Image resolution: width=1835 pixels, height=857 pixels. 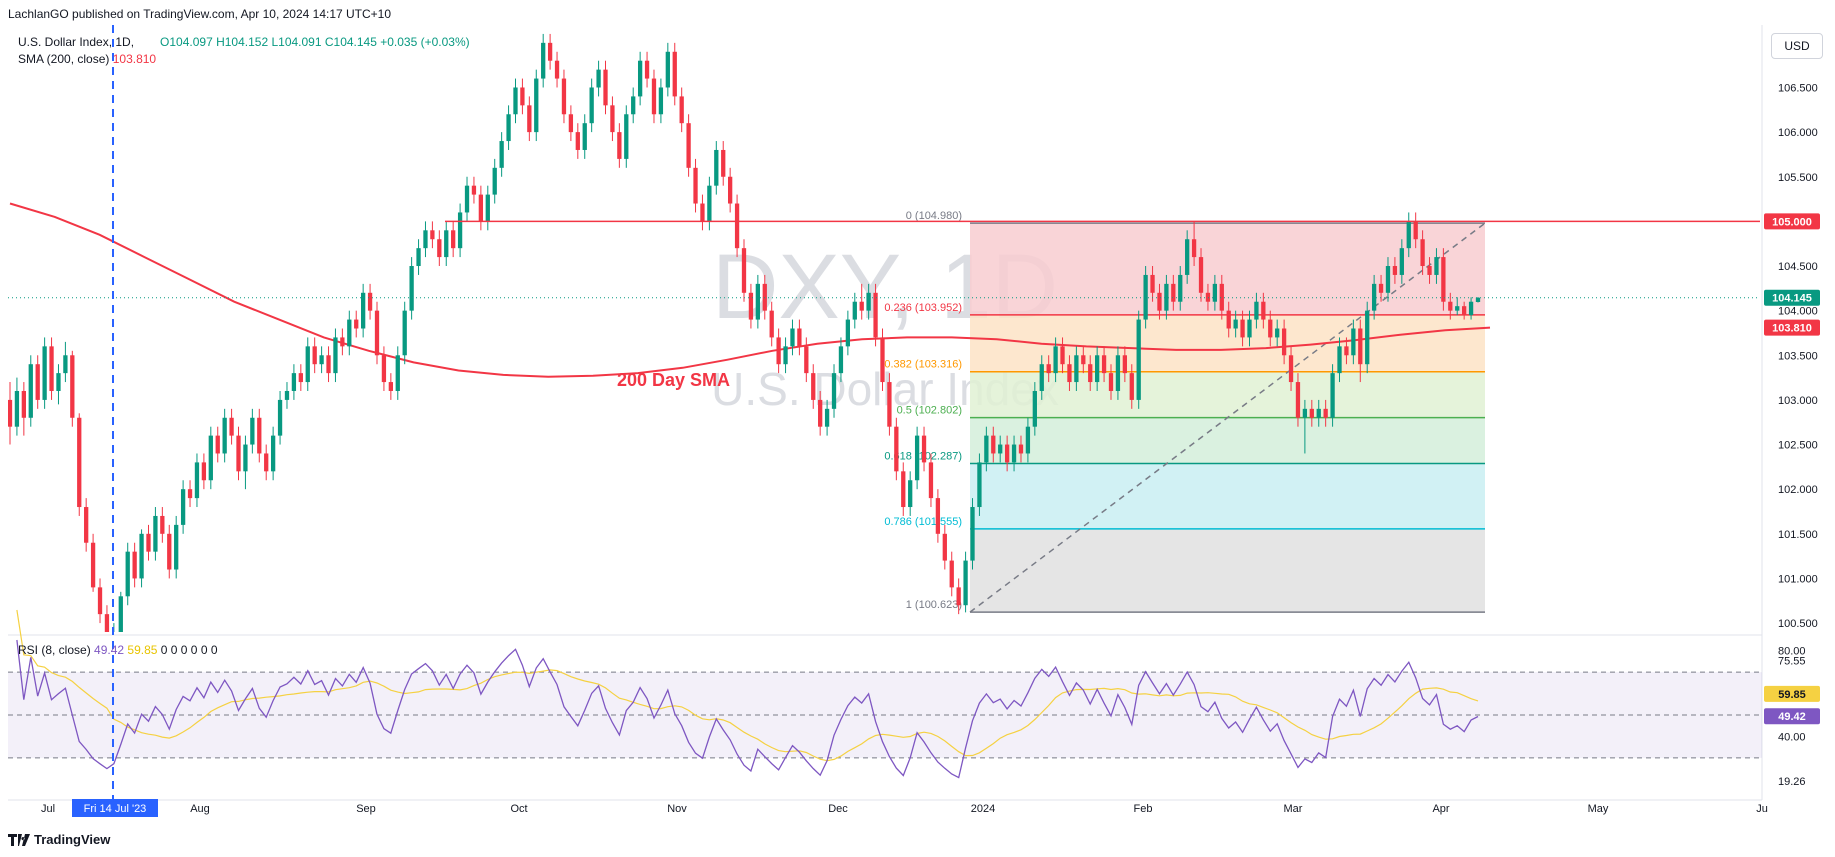 I want to click on crosshair-time-badge: Fri 14 Jul '23, so click(x=115, y=808).